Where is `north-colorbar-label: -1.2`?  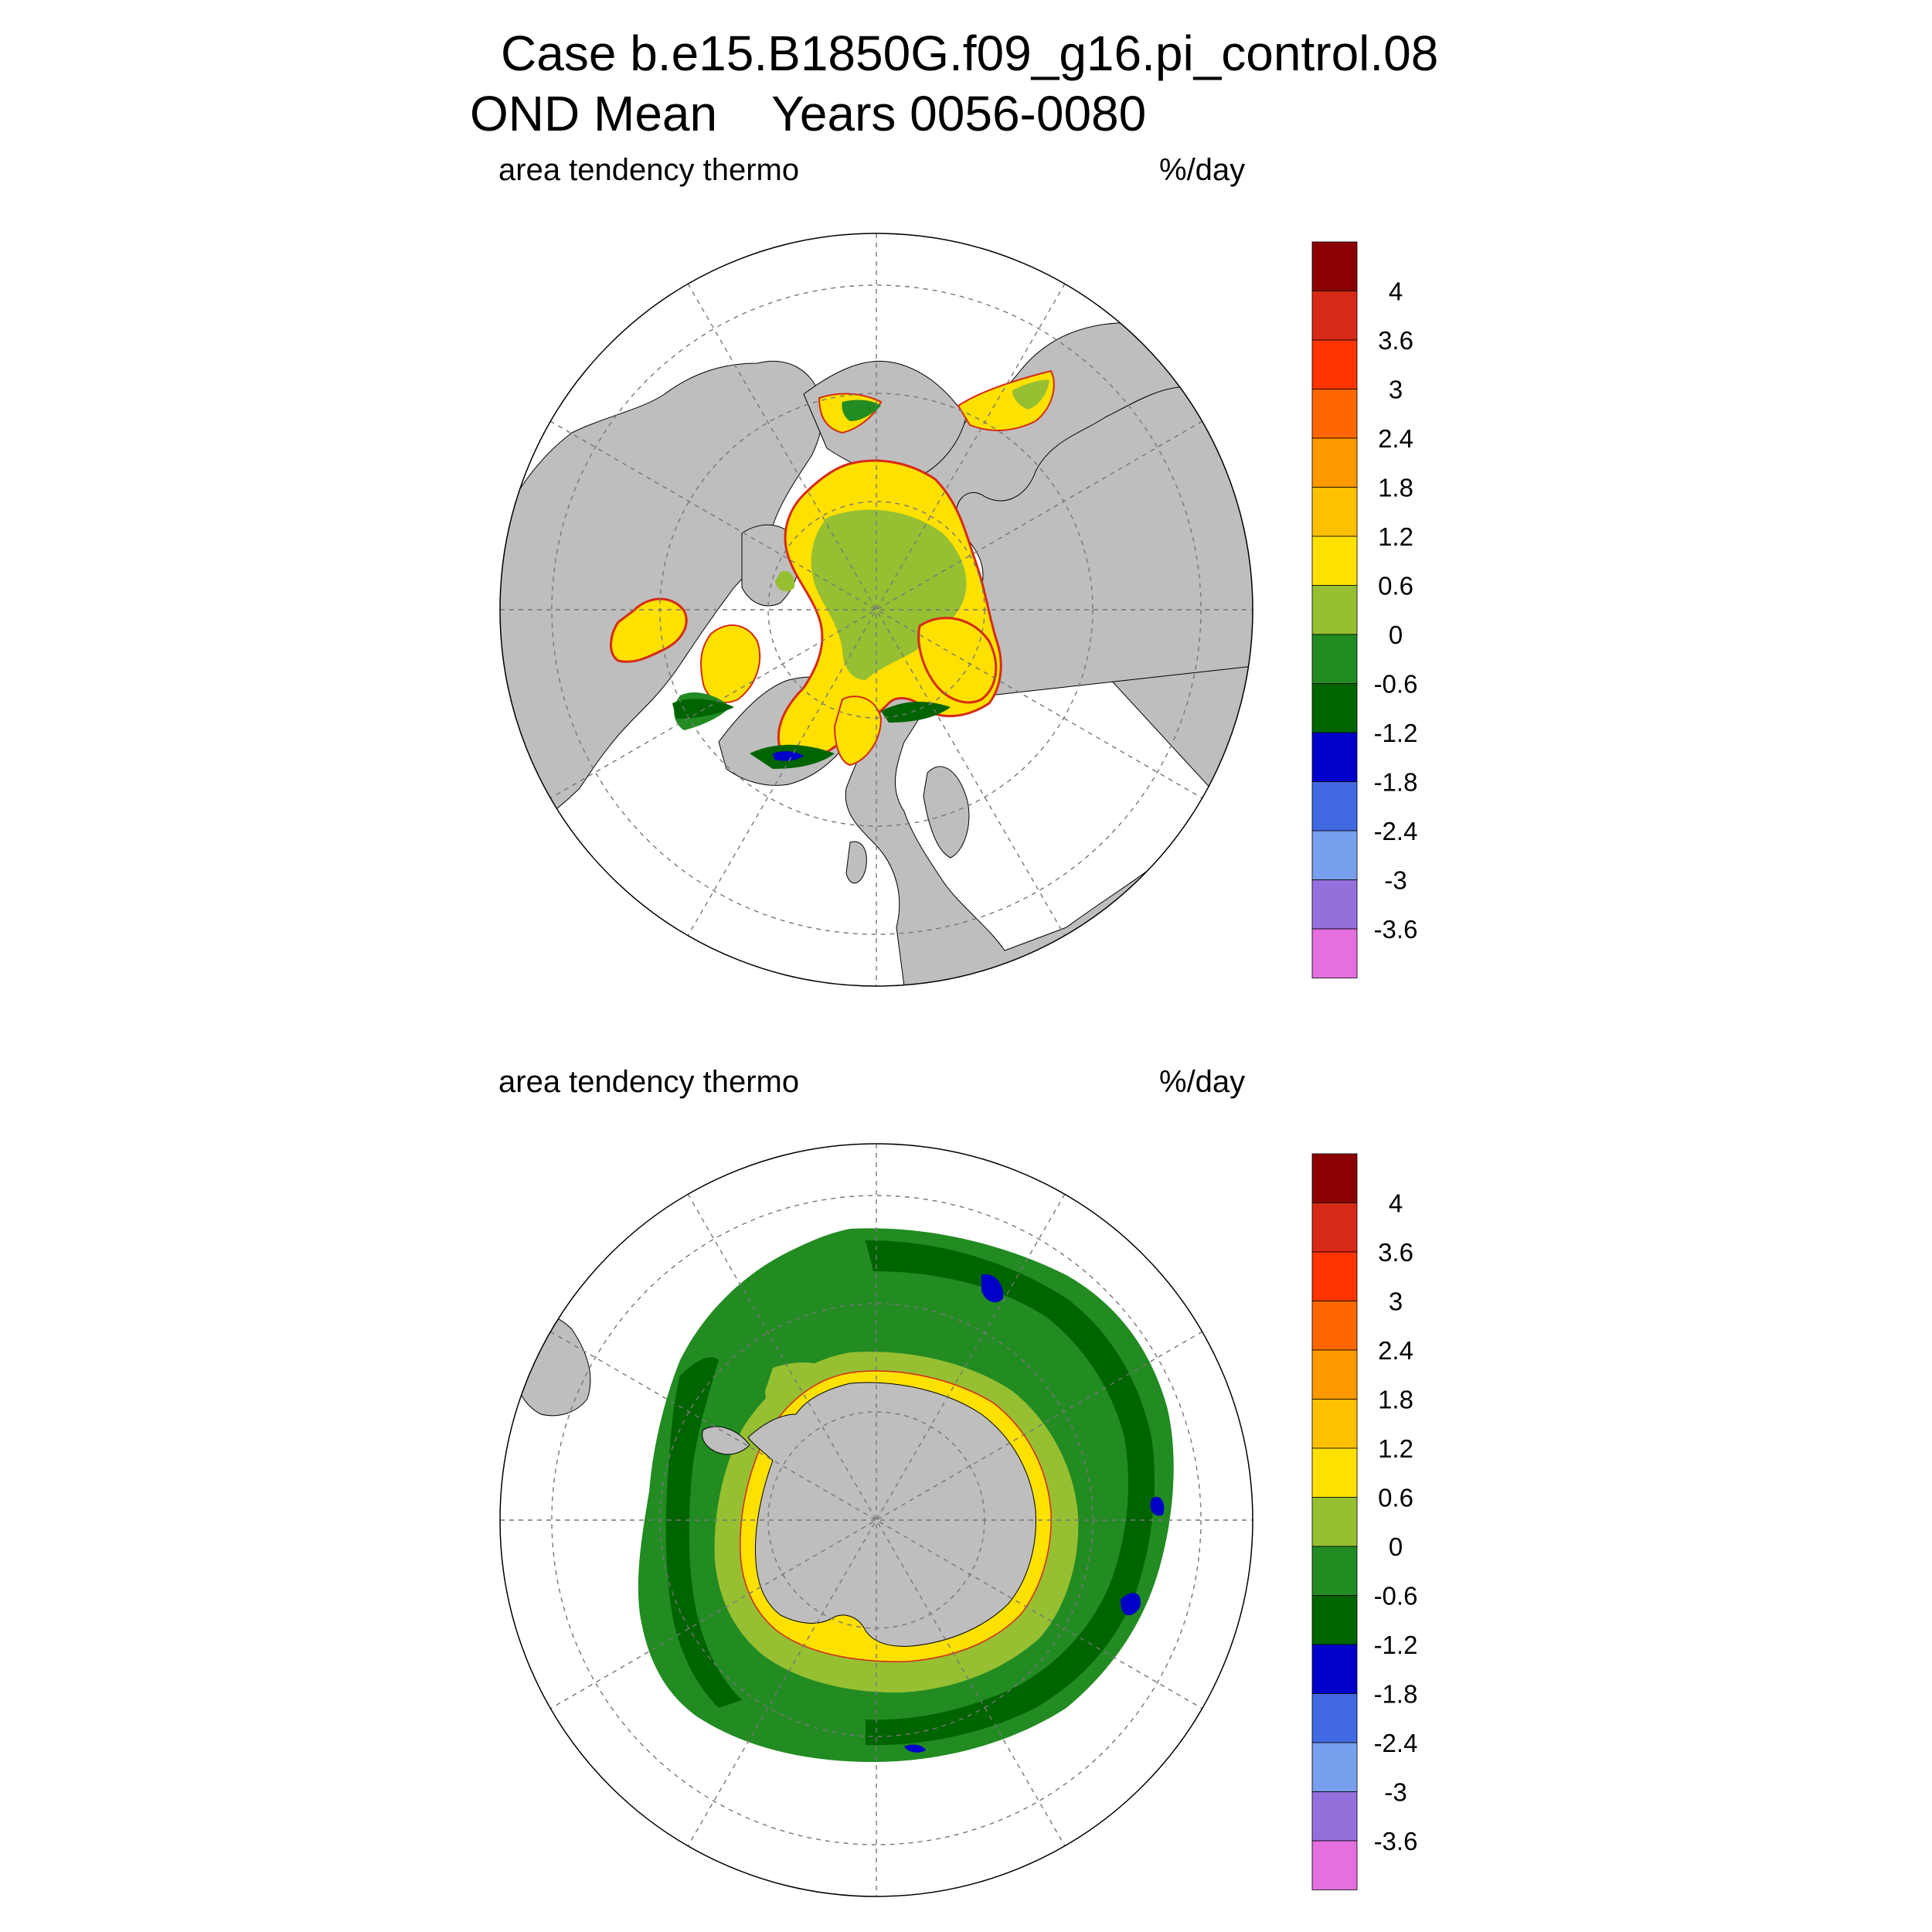
north-colorbar-label: -1.2 is located at coordinates (1396, 733).